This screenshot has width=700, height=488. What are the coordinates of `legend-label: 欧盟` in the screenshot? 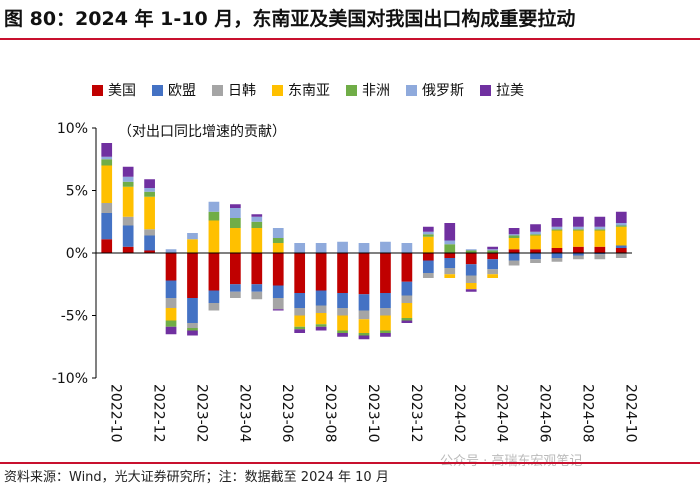 It's located at (182, 91).